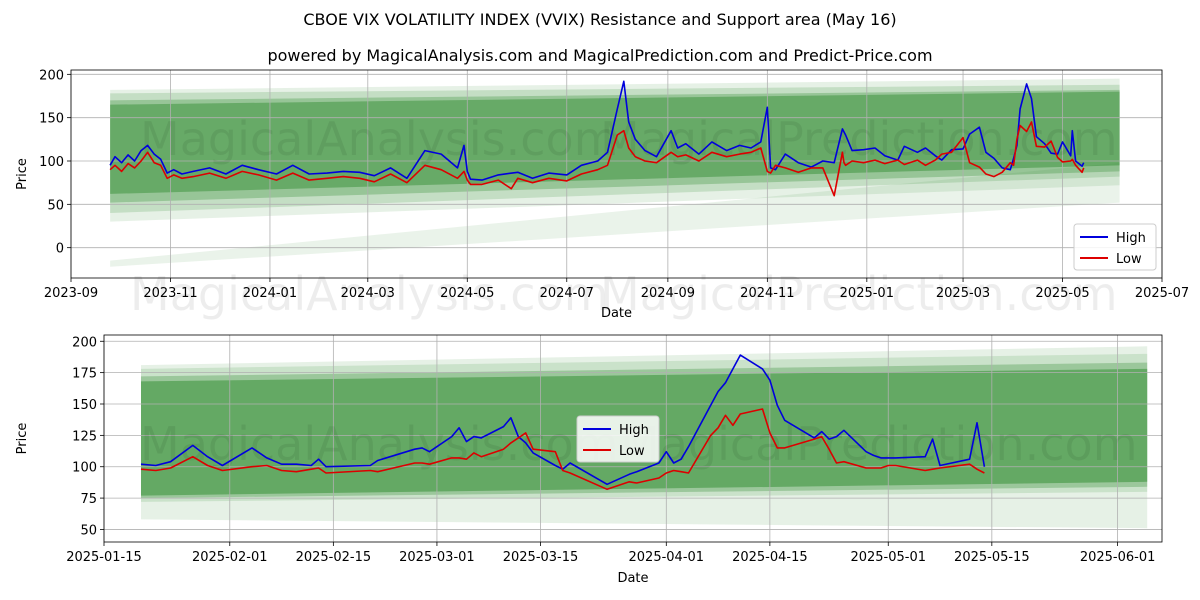 The height and width of the screenshot is (600, 1200). What do you see at coordinates (567, 293) in the screenshot?
I see `x-tick-label: 2024-07` at bounding box center [567, 293].